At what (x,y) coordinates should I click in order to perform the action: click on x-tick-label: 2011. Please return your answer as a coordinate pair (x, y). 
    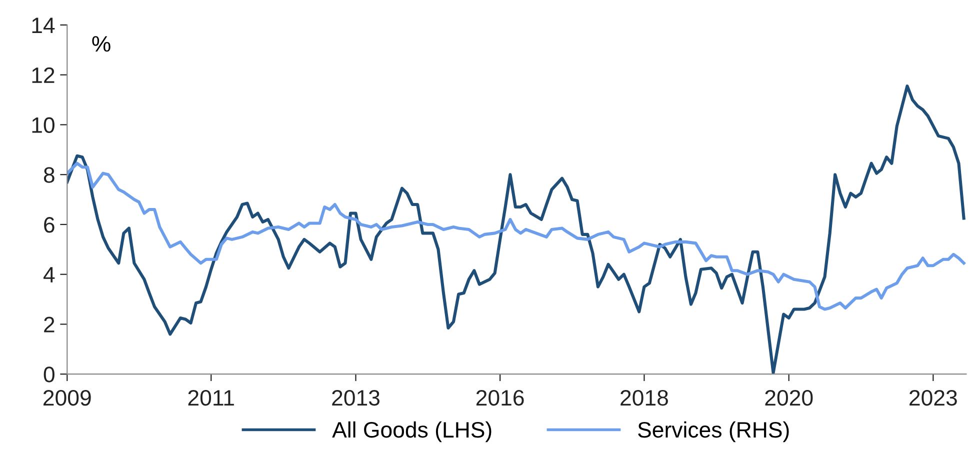
    Looking at the image, I should click on (211, 398).